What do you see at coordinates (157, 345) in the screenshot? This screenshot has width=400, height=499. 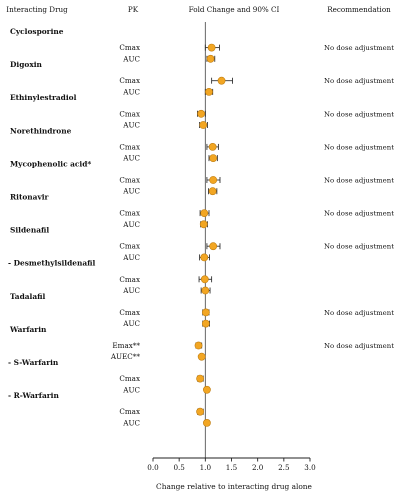 I see `pk-row: Emax**` at bounding box center [157, 345].